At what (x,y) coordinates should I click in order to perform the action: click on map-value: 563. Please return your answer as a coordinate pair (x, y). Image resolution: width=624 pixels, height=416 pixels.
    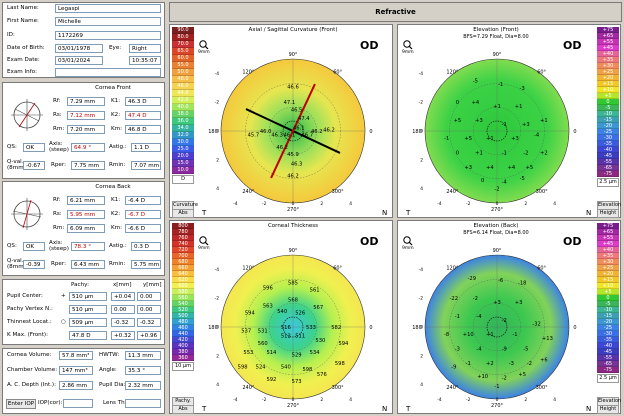
    Looking at the image, I should click on (268, 306).